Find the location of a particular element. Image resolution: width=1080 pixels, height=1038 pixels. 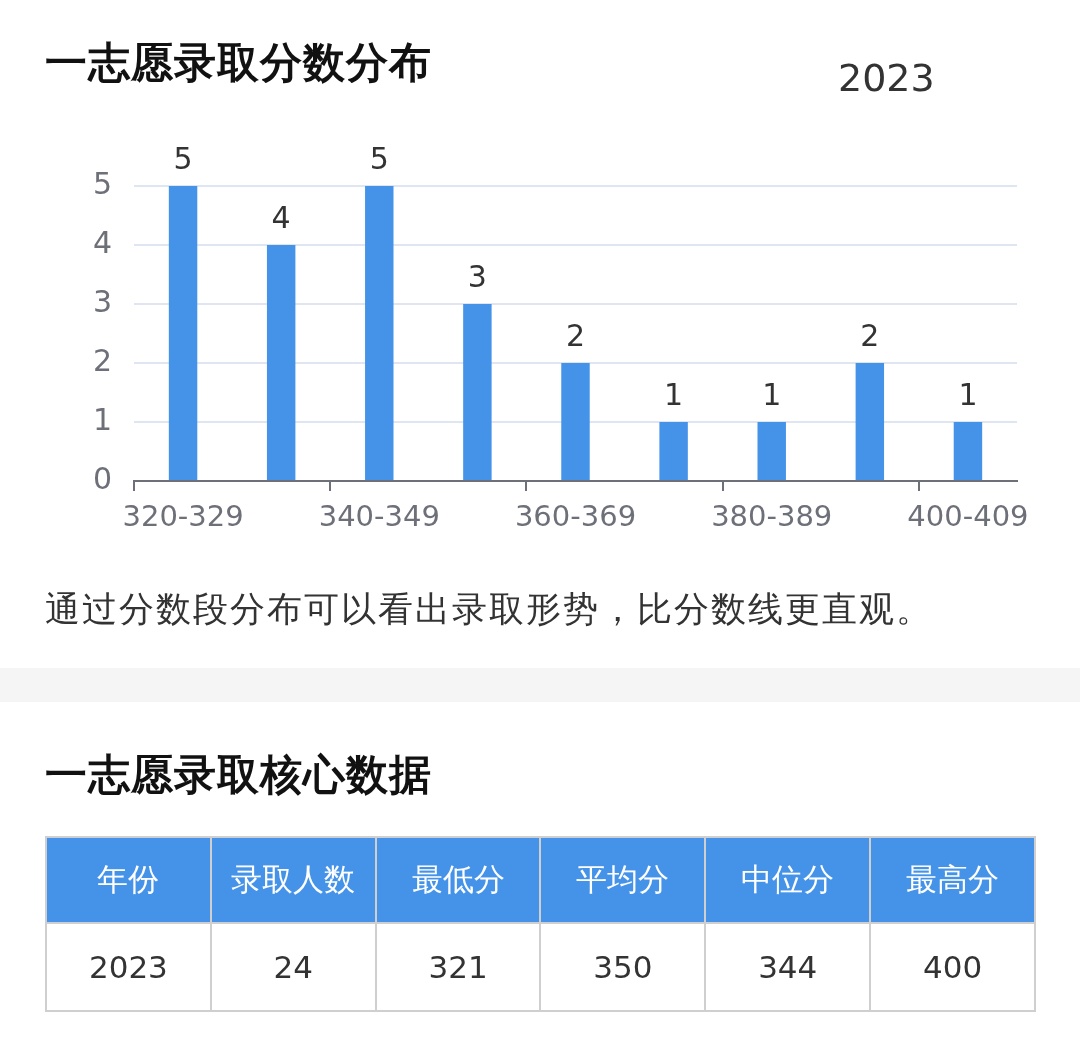

text: 一志愿录取核心数据 is located at coordinates (238, 774).